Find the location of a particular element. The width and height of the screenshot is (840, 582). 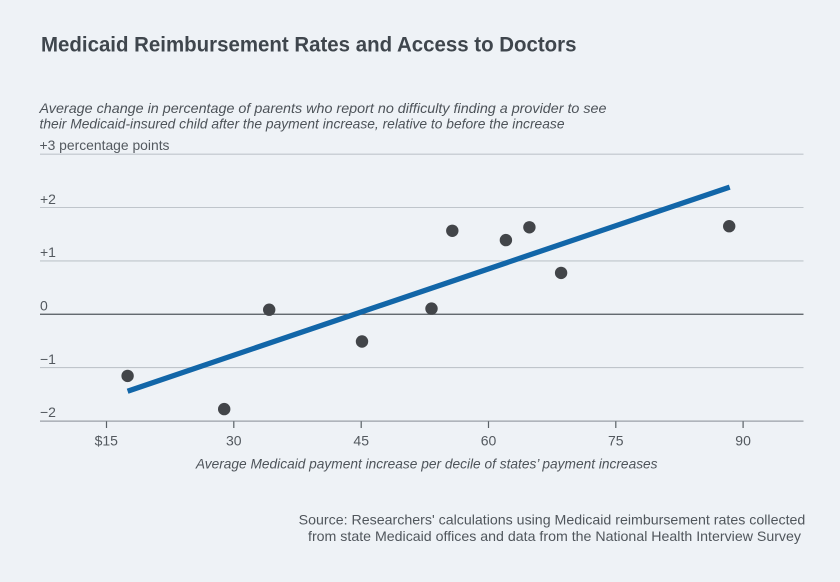

svg-text: −1 is located at coordinates (48, 359).